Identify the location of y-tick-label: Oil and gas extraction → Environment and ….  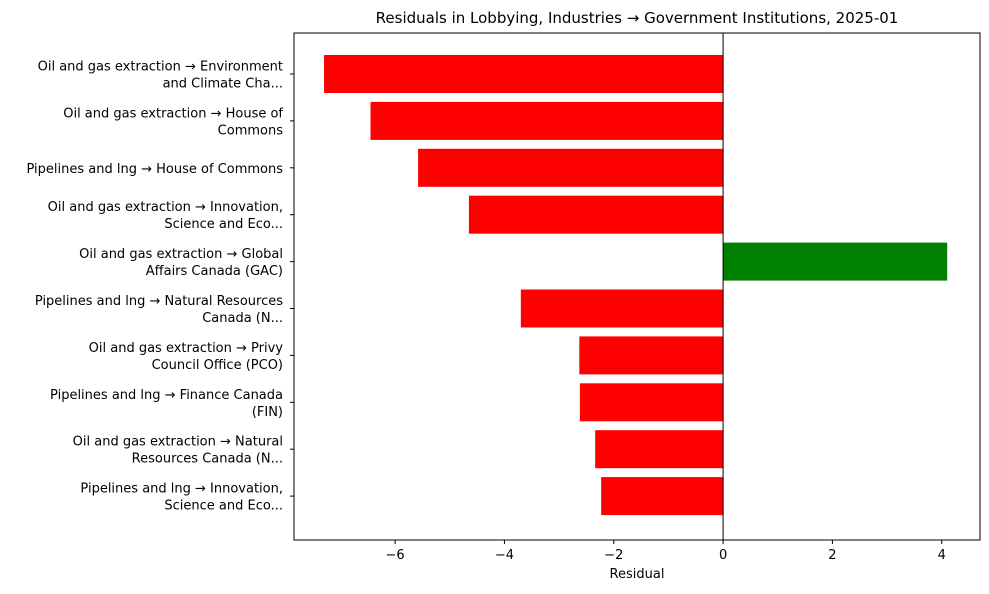
(160, 76).